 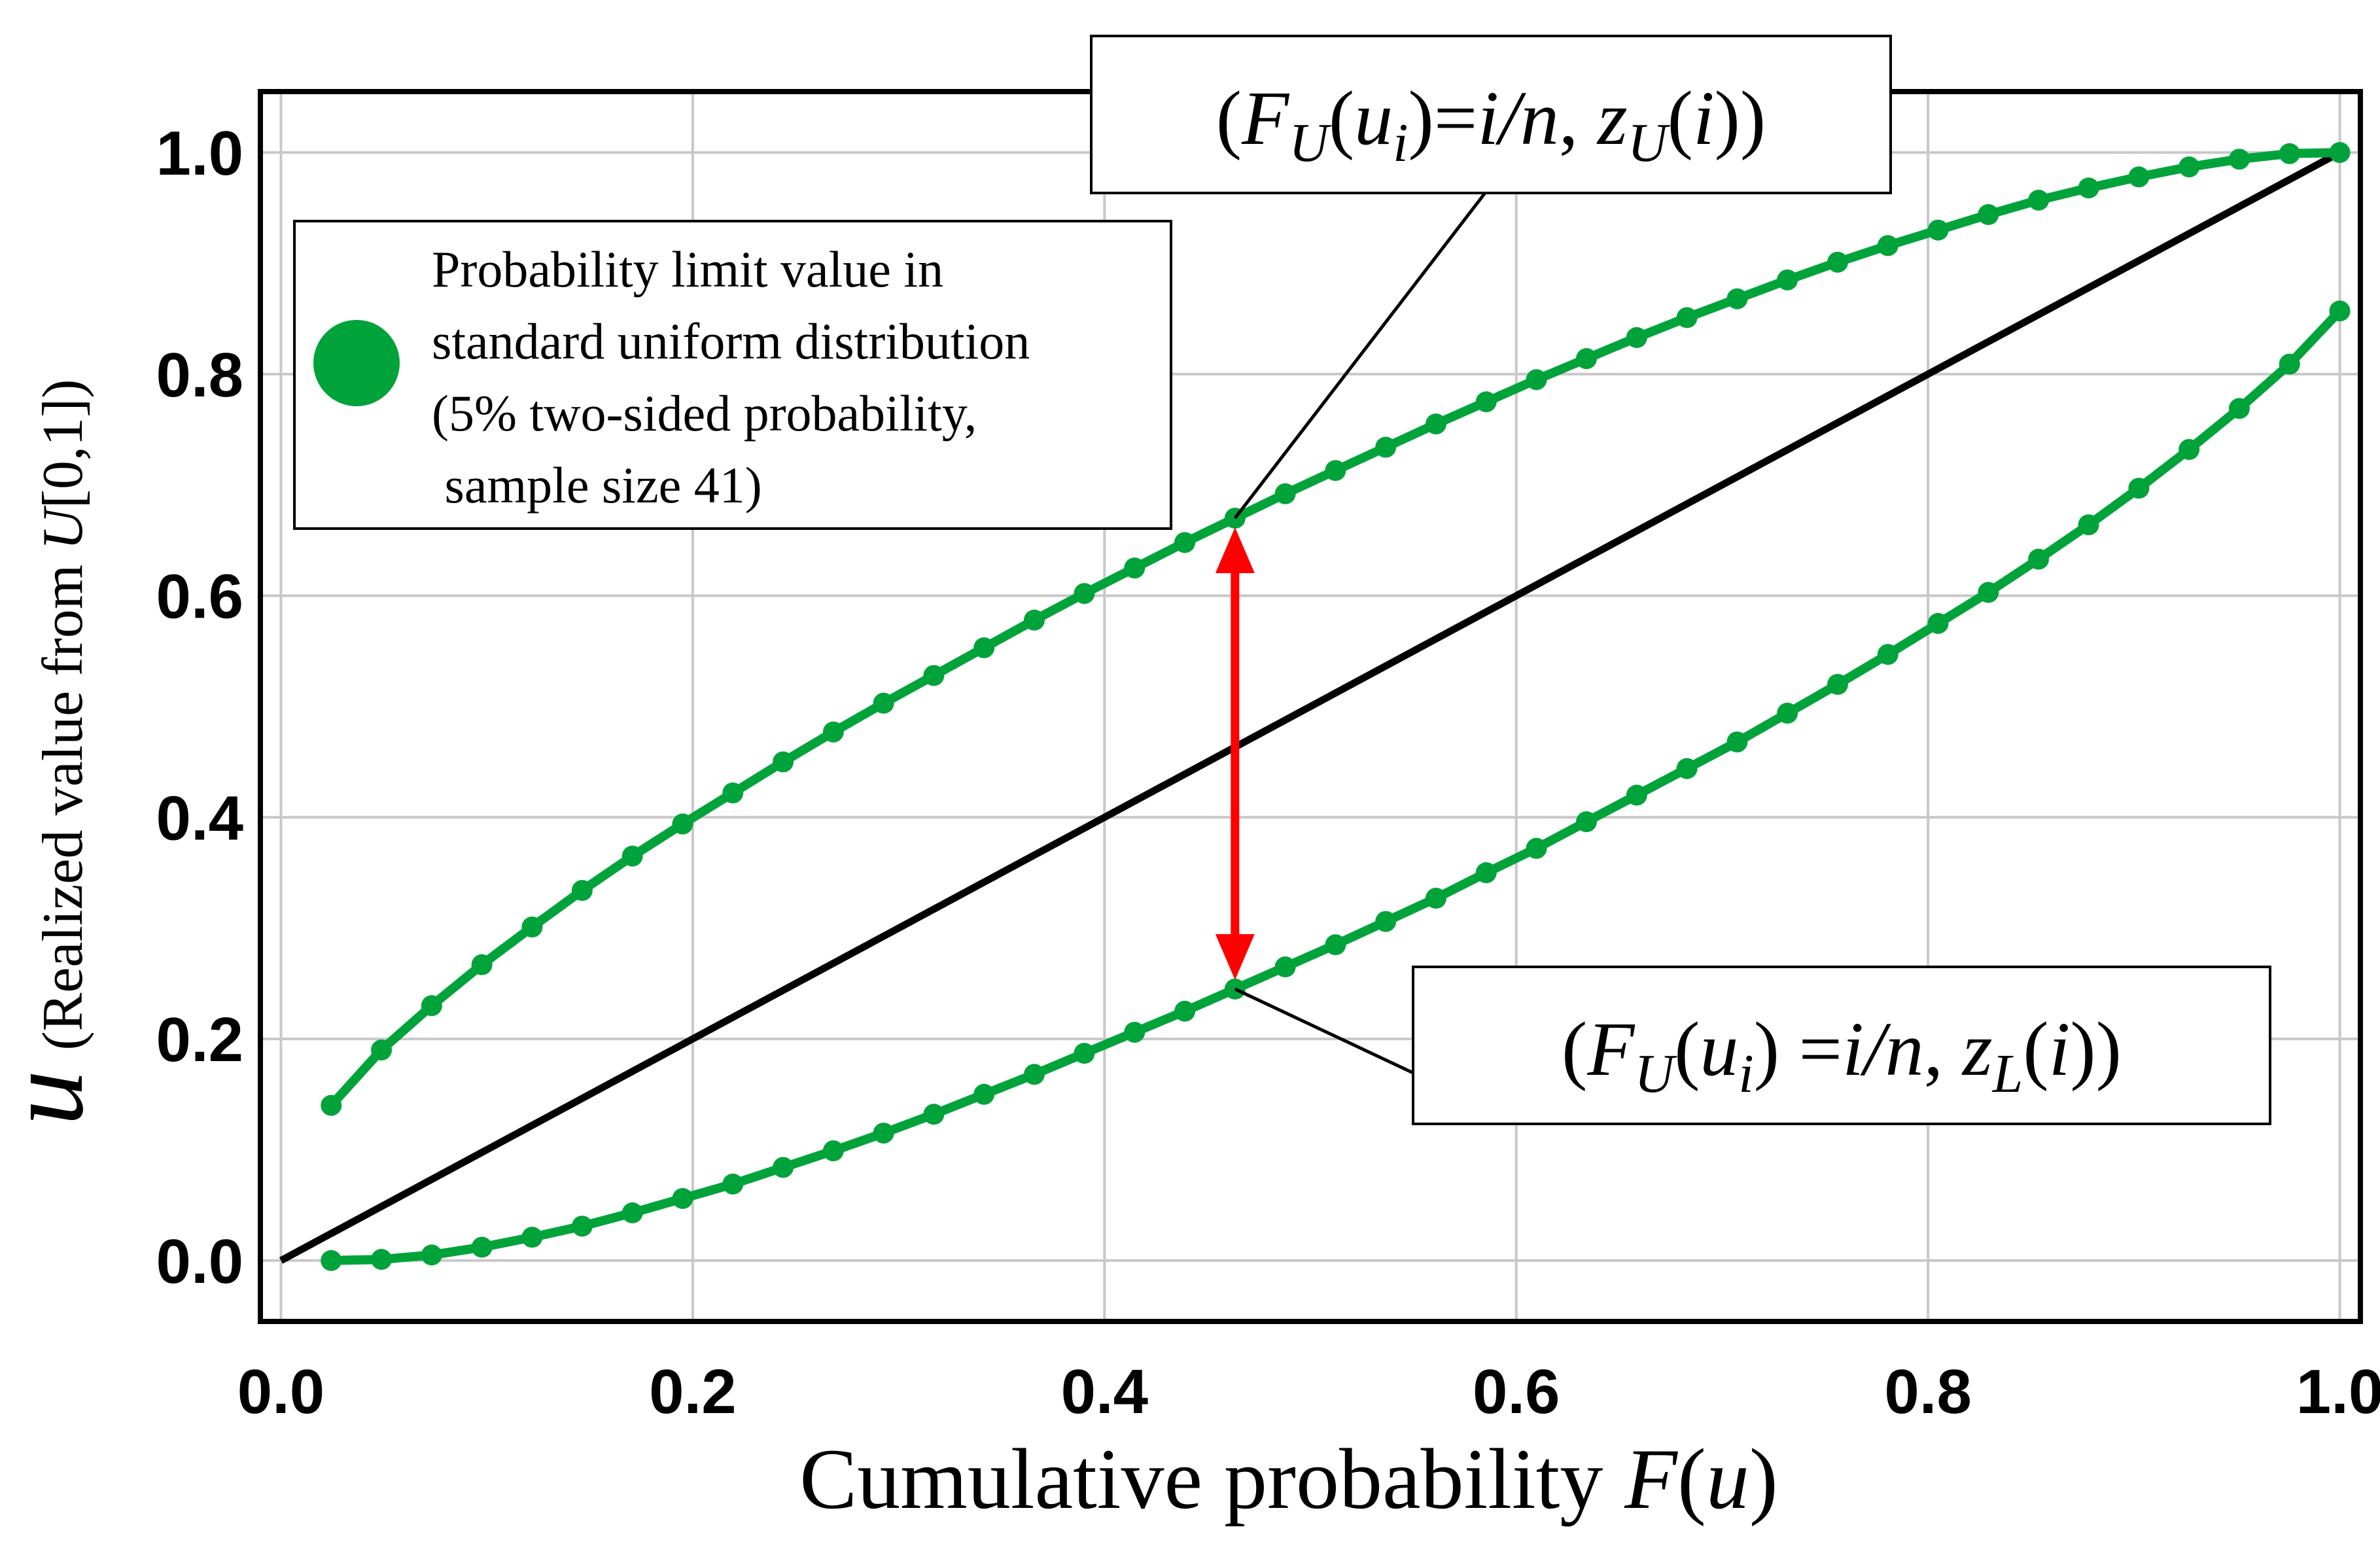 What do you see at coordinates (199, 818) in the screenshot?
I see `y-tick-label: 0.4` at bounding box center [199, 818].